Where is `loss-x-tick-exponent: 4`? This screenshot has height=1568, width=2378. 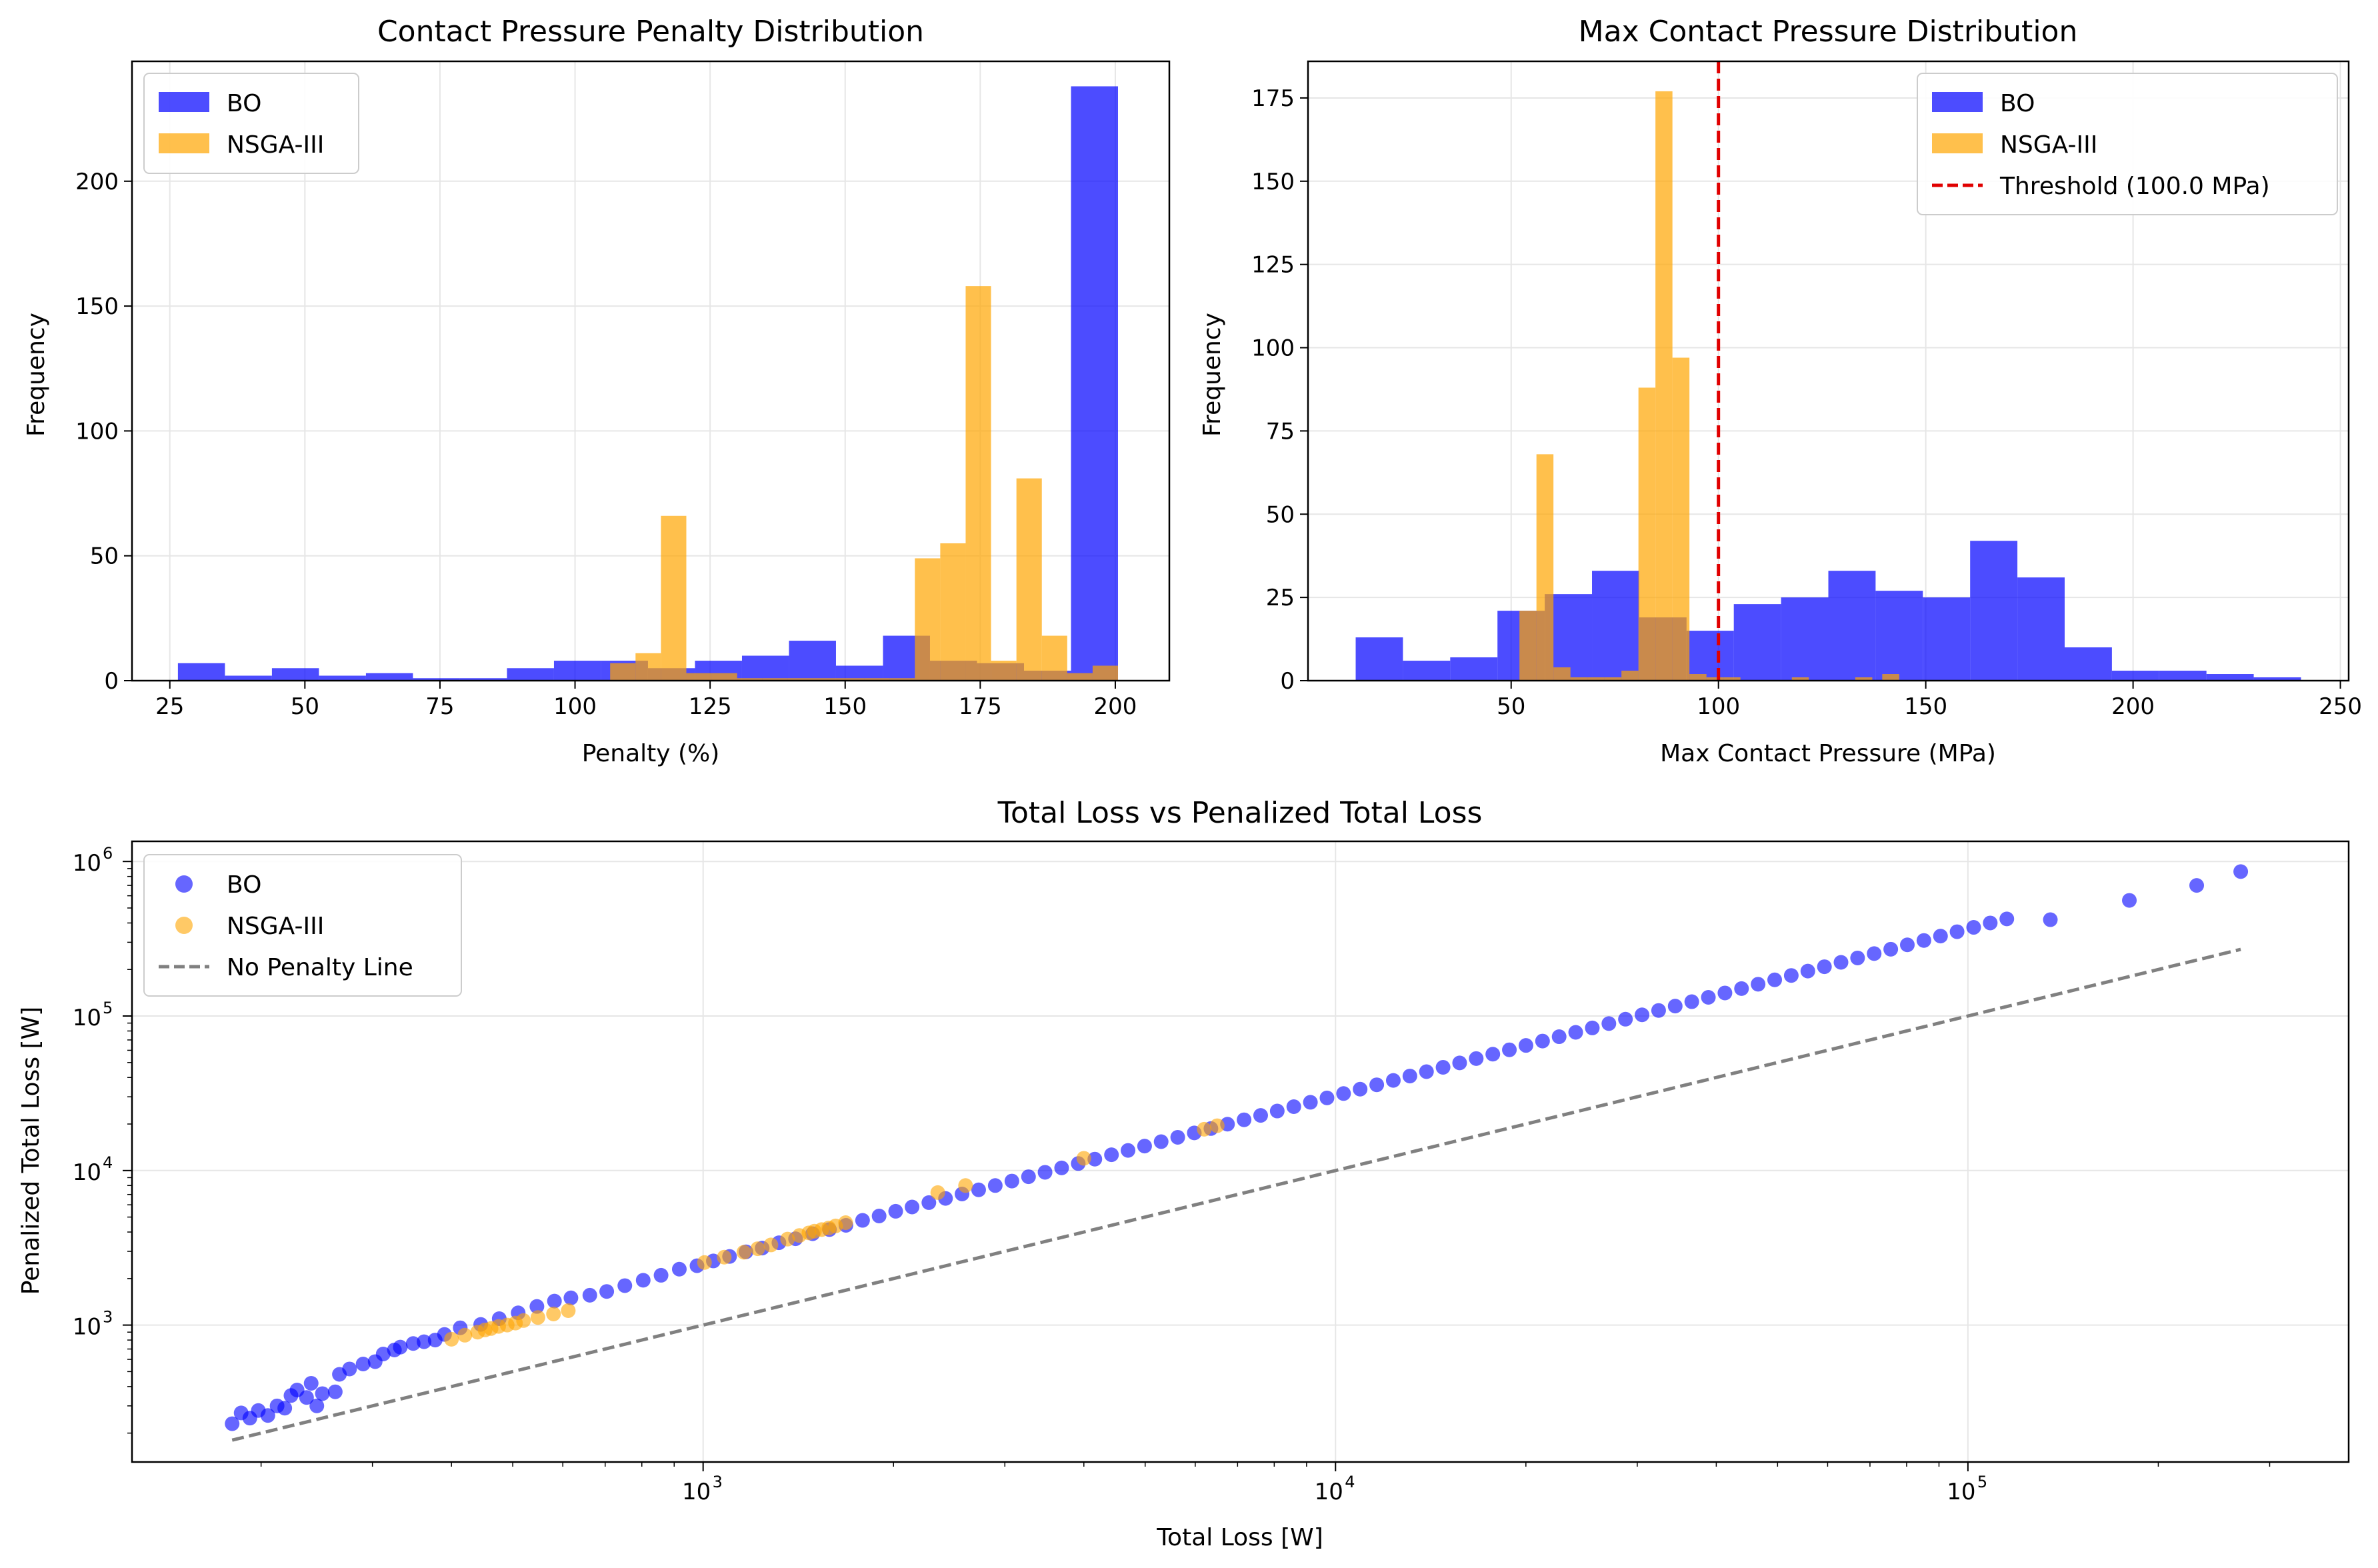
loss-x-tick-exponent: 4 is located at coordinates (1350, 1482).